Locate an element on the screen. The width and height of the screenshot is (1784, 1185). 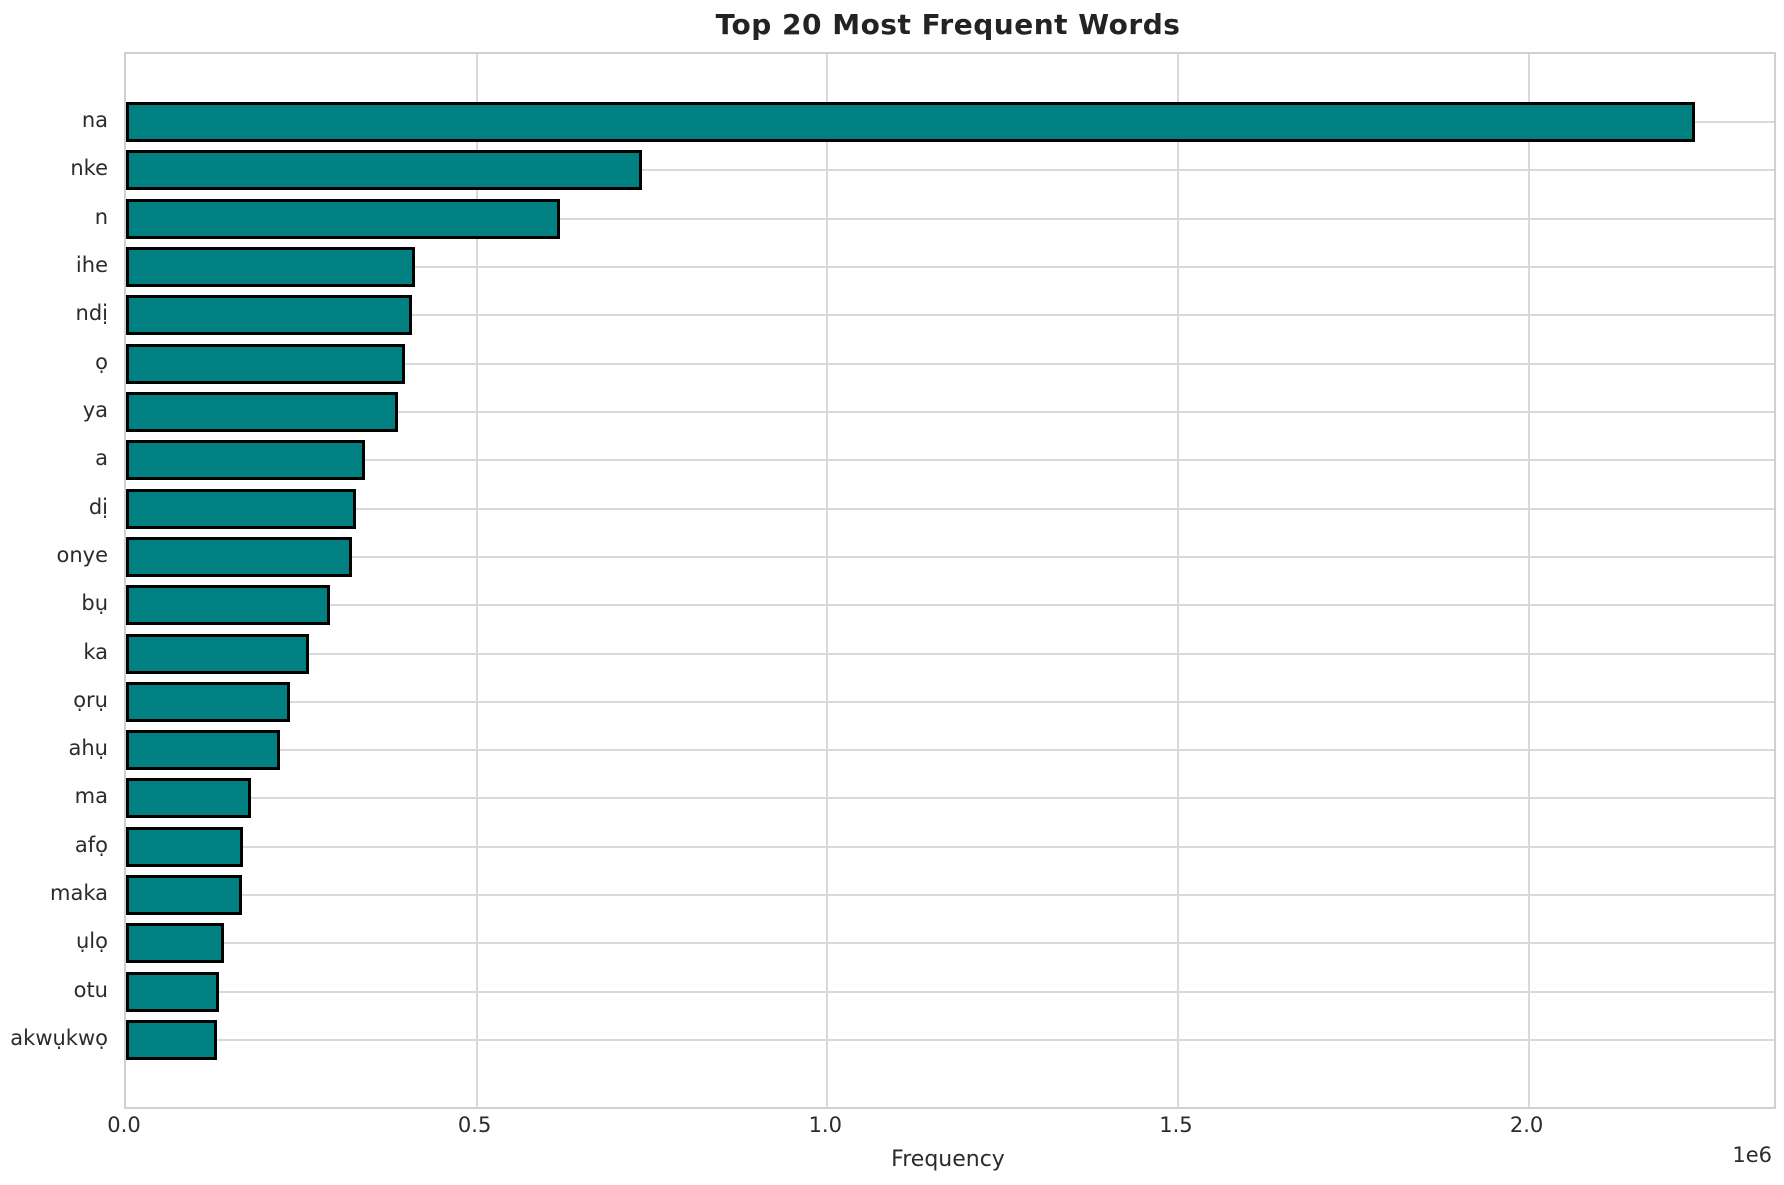
y-tick-label: ihe is located at coordinates (91, 264).